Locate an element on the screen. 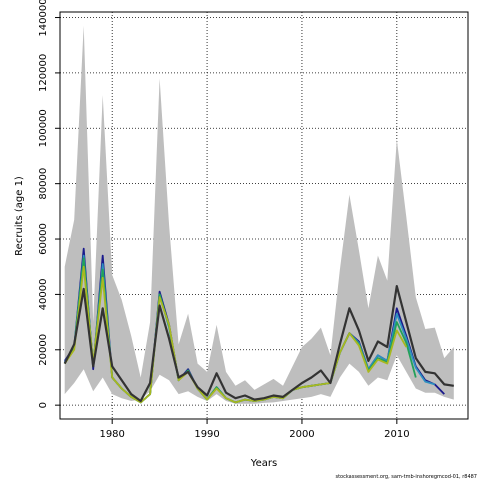  x-tick-label-1: 1990 is located at coordinates (206, 434).